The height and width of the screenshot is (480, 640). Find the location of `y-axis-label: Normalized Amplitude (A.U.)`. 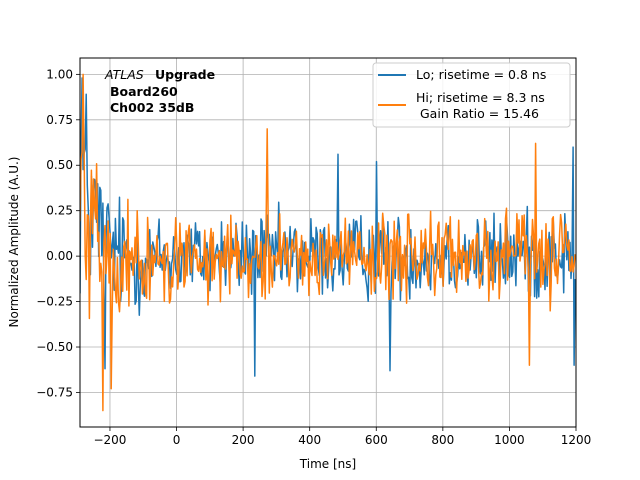

y-axis-label: Normalized Amplitude (A.U.) is located at coordinates (14, 242).